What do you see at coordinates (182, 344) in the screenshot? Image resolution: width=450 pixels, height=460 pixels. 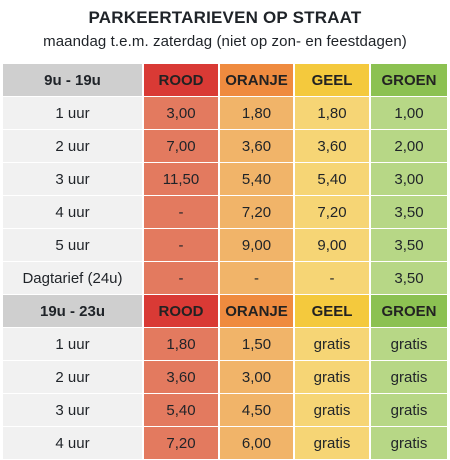 I see `price-rood: 1,80` at bounding box center [182, 344].